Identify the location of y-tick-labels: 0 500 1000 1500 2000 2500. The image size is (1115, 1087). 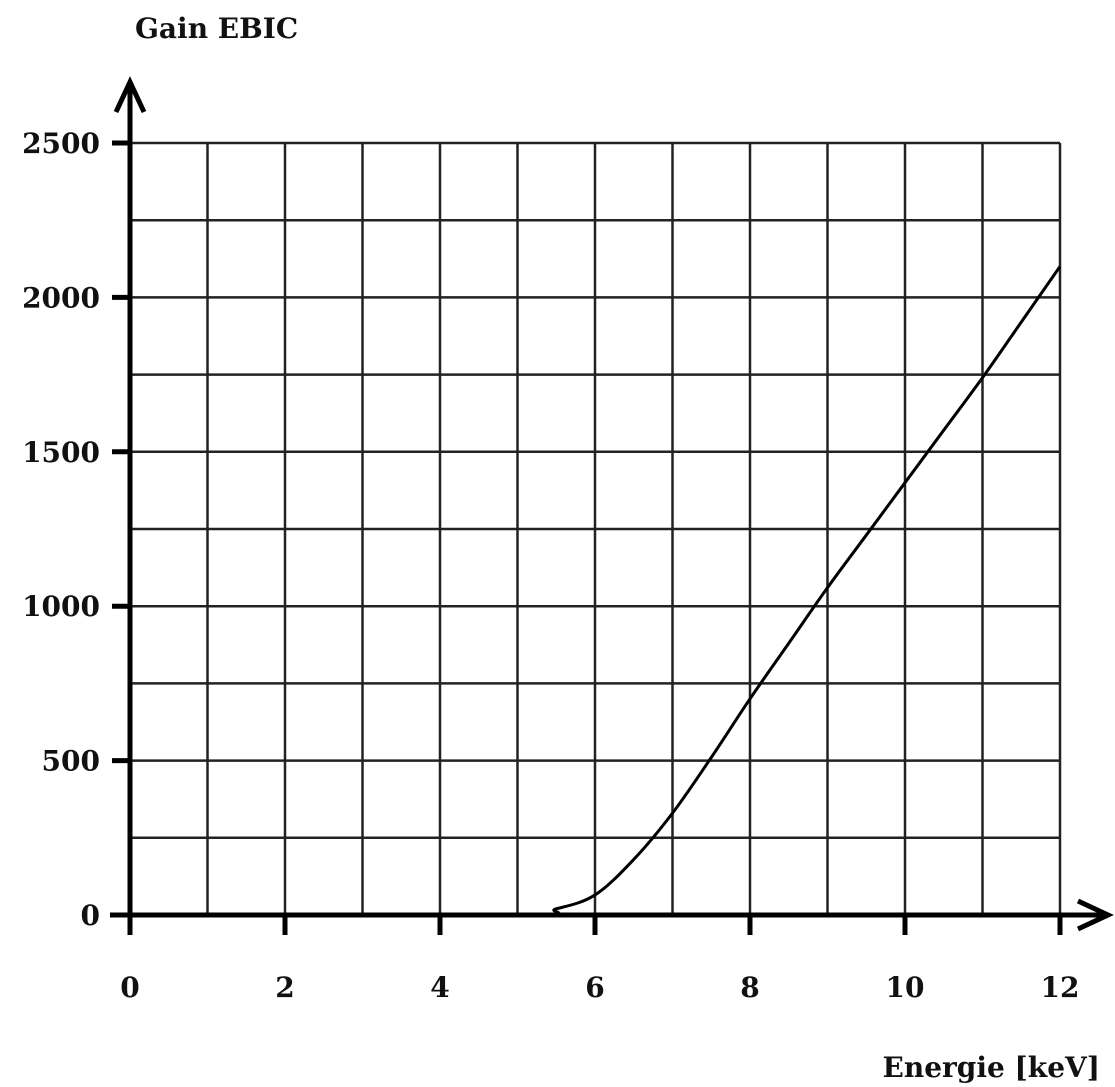
(61, 529).